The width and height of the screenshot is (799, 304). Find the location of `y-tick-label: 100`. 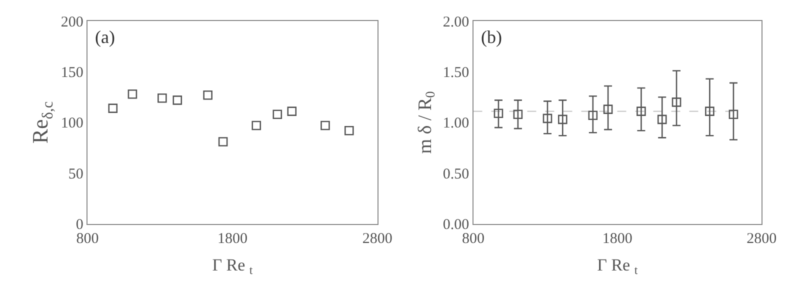

y-tick-label: 100 is located at coordinates (72, 124).